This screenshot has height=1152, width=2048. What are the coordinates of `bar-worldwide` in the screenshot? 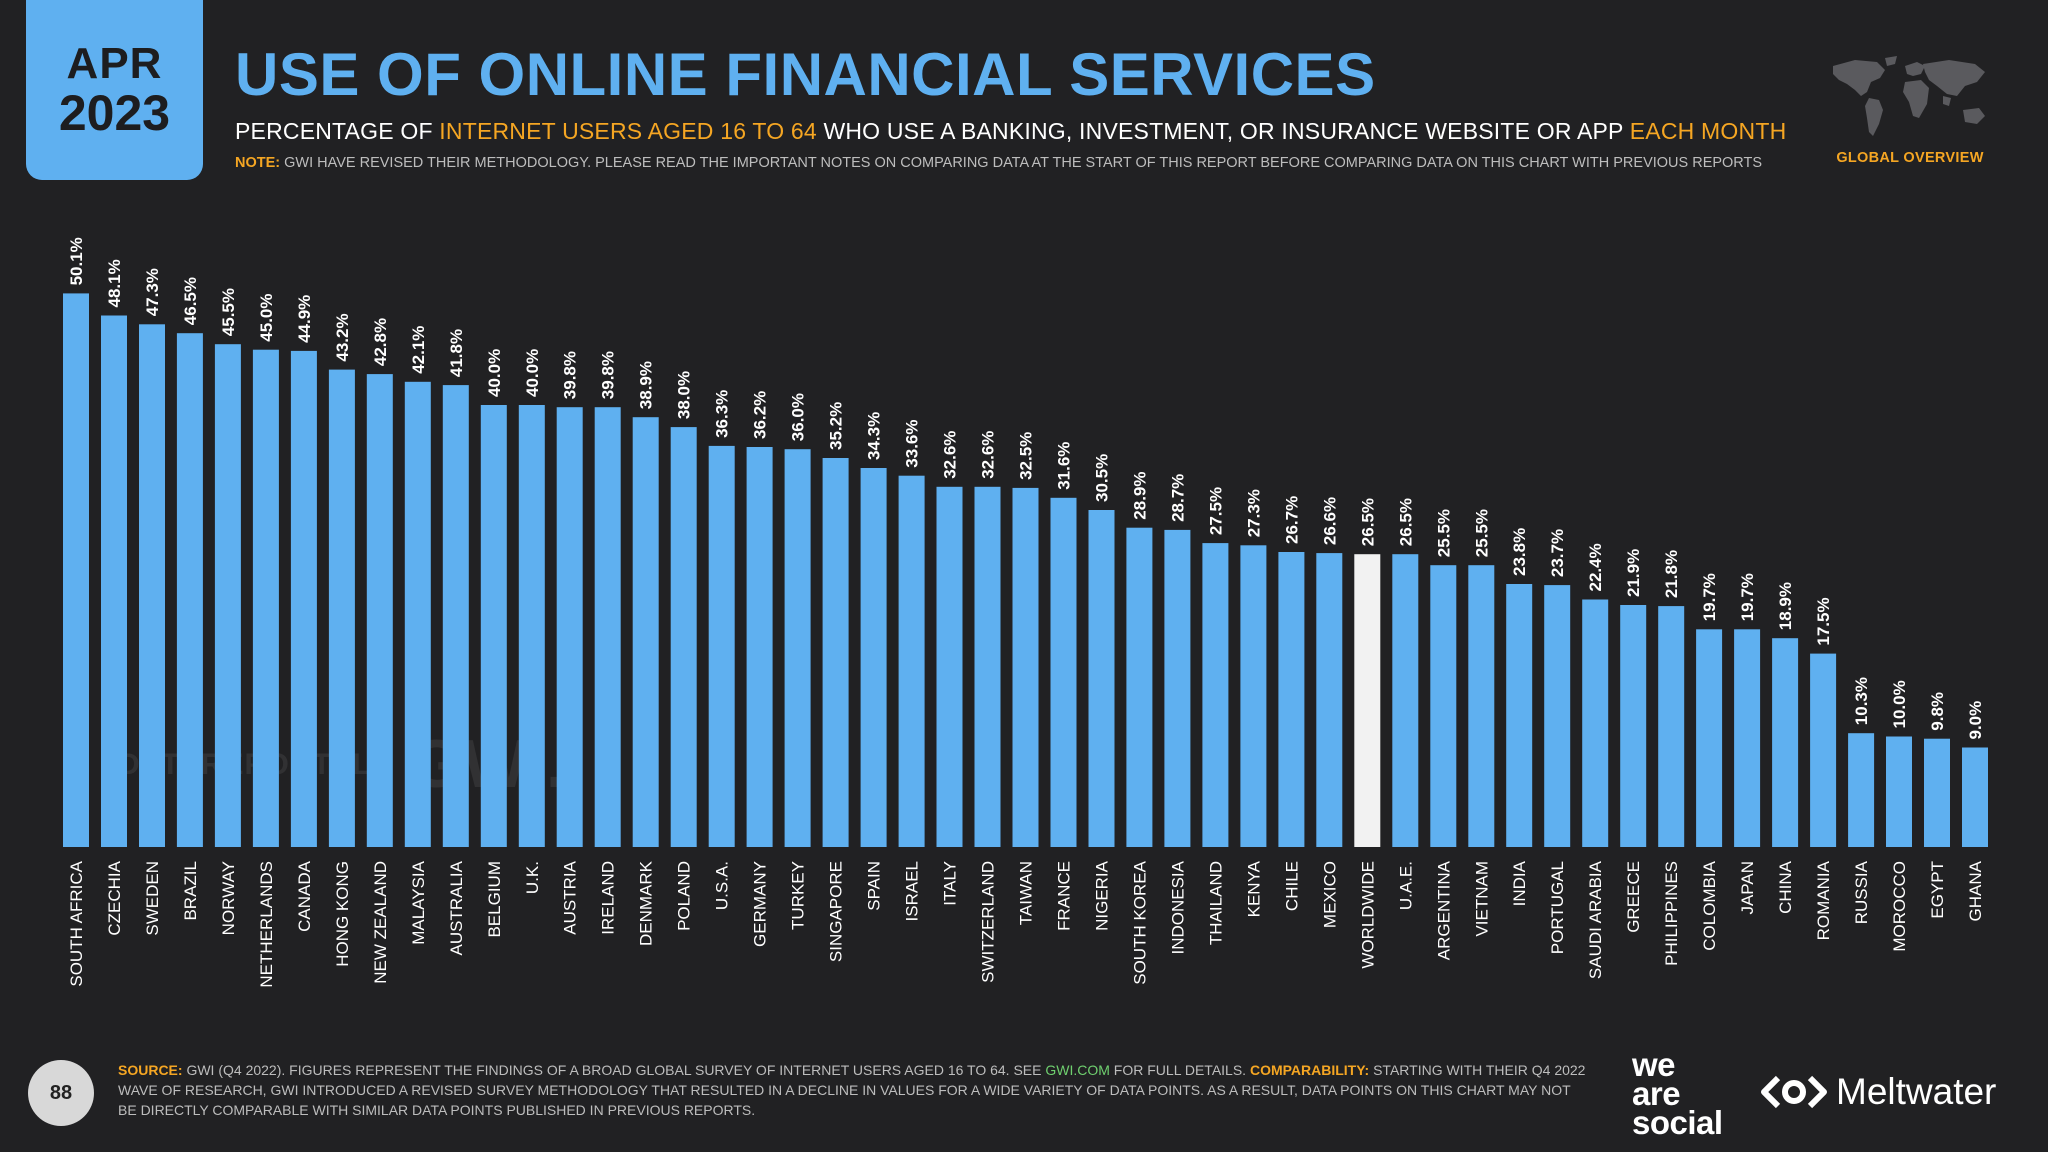 It's located at (1367, 700).